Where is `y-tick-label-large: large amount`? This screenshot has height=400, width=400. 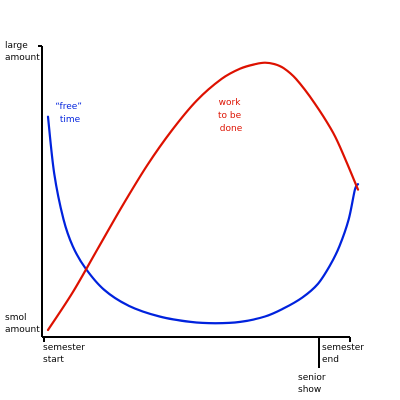
y-tick-label-large: large amount is located at coordinates (22, 52).